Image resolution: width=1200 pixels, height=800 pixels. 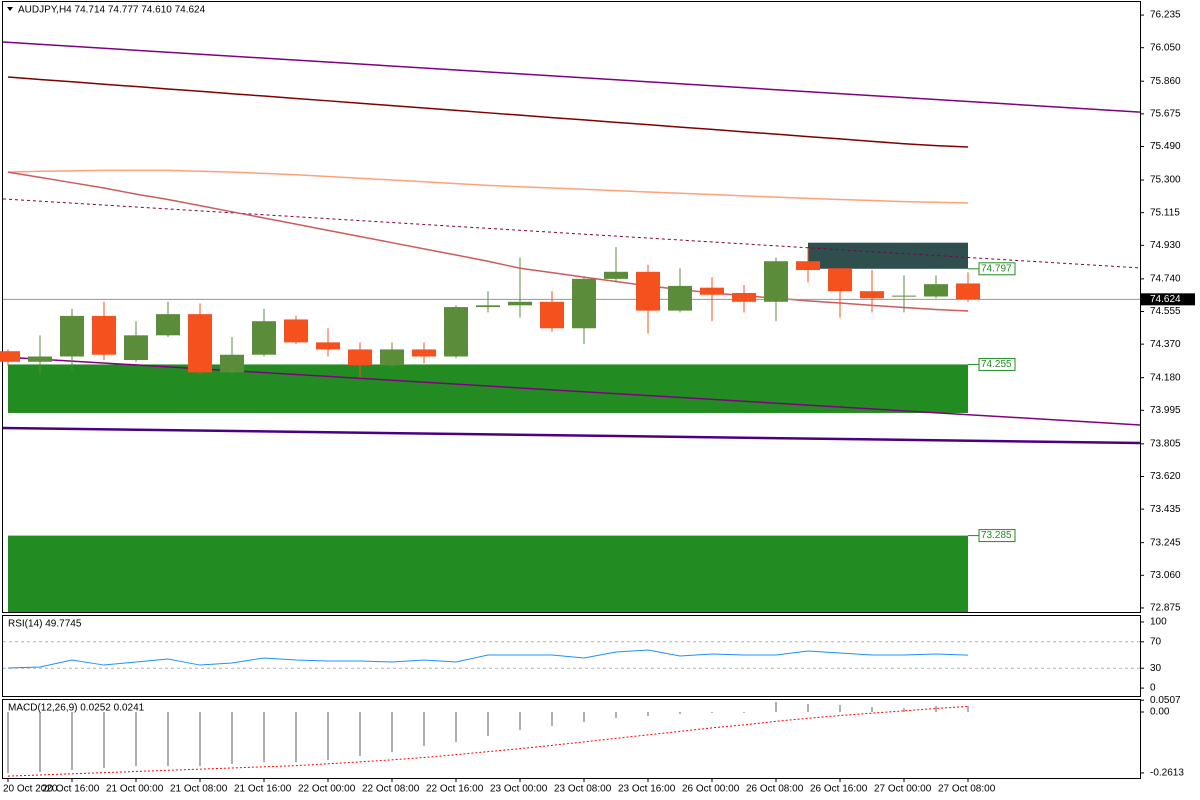 I want to click on rsi-frame, so click(x=571, y=656).